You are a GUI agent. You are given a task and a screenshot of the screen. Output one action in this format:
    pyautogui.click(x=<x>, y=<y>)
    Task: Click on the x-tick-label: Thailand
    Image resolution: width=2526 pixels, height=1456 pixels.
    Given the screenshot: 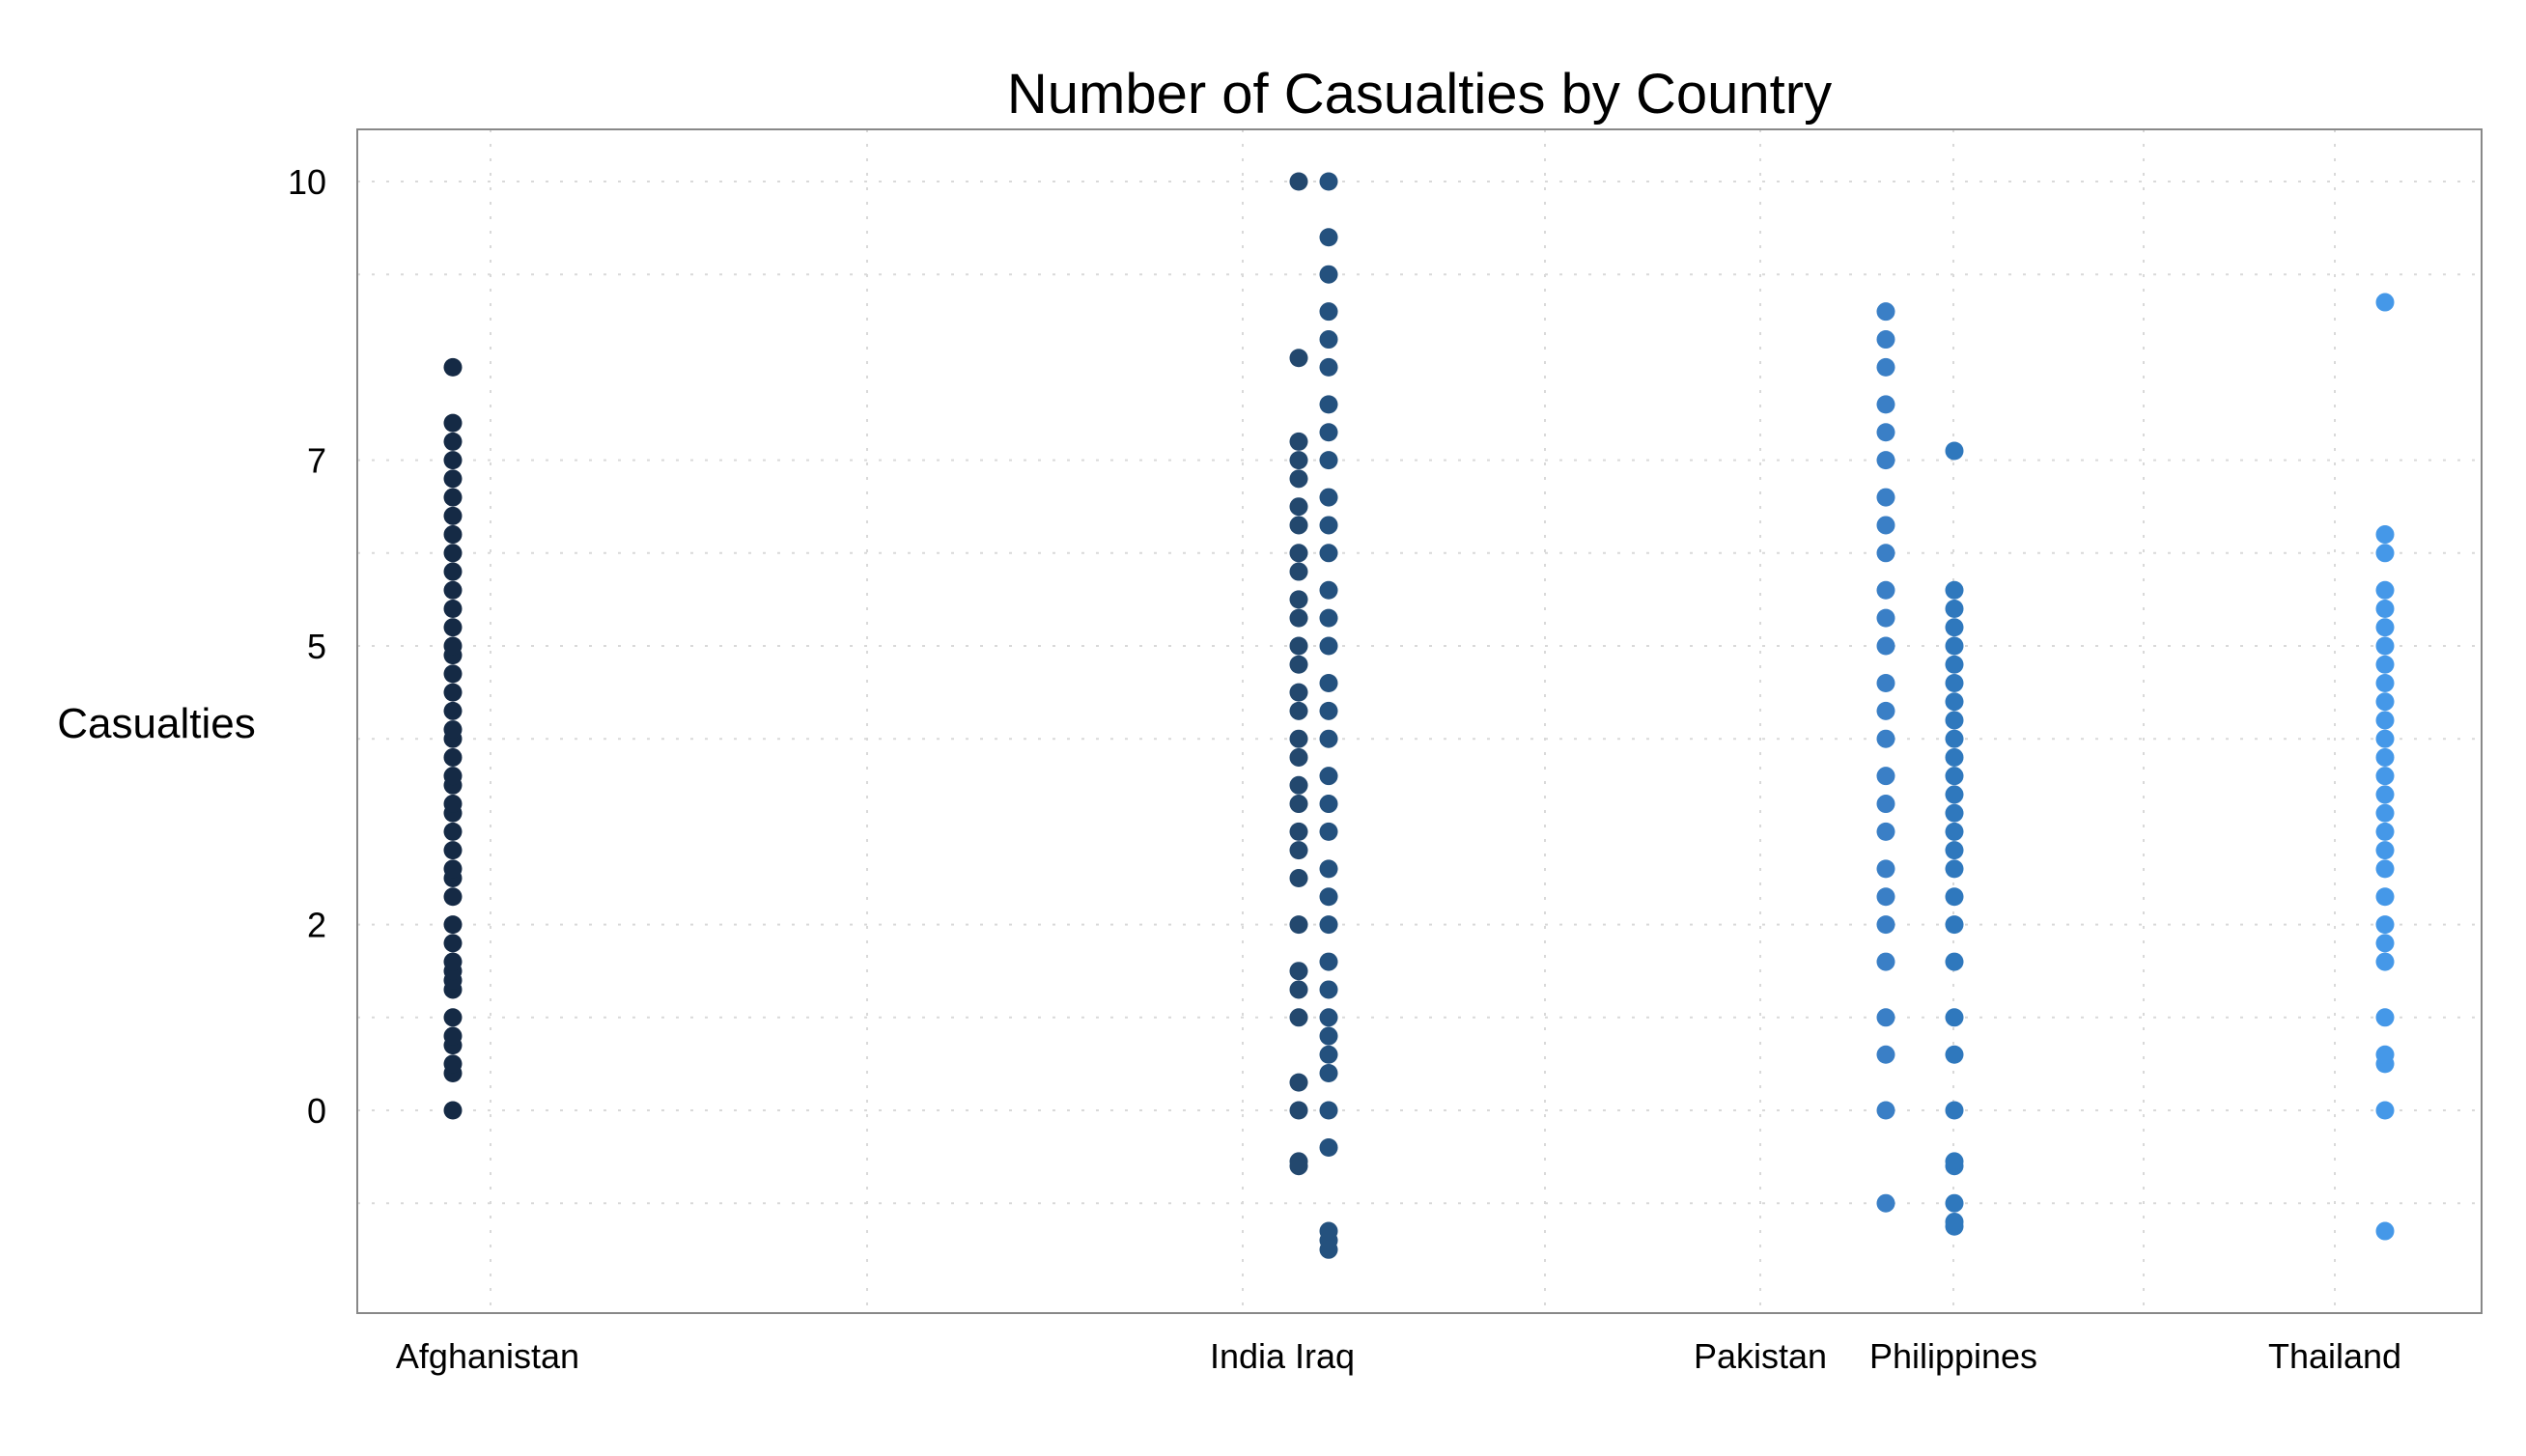 What is the action you would take?
    pyautogui.click(x=2334, y=1356)
    